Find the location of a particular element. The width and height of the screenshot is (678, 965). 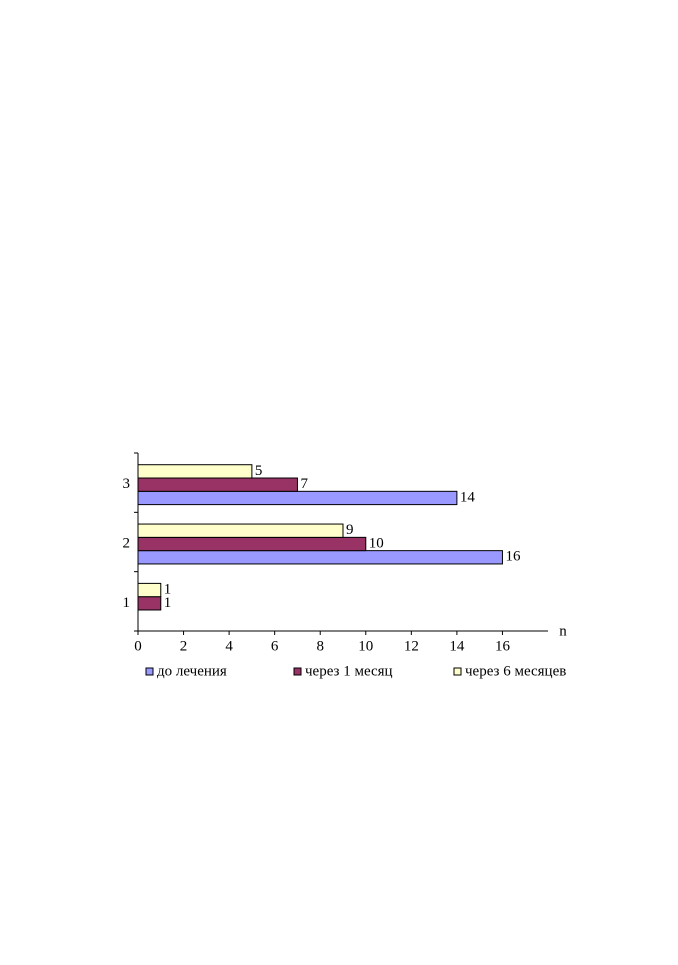

value-label: 5 is located at coordinates (259, 471).